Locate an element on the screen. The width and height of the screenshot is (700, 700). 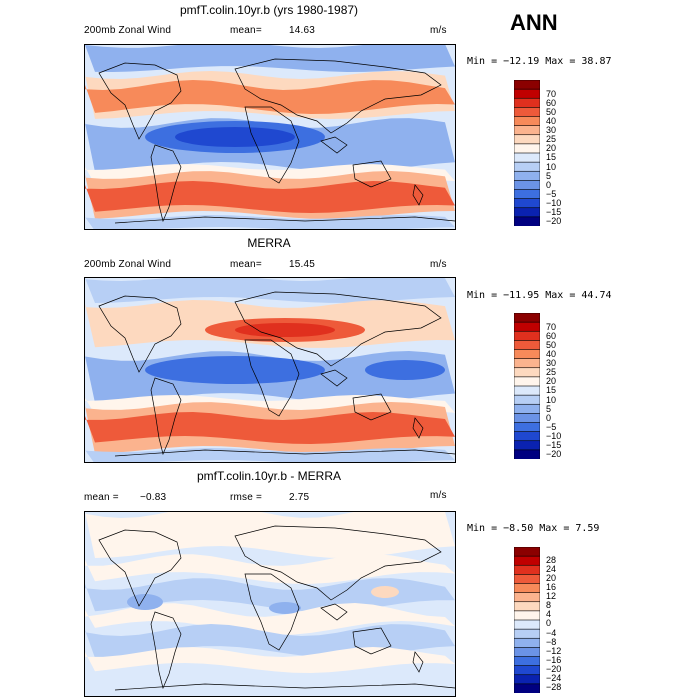
colorbar-tick-label: −28 is located at coordinates (554, 687).